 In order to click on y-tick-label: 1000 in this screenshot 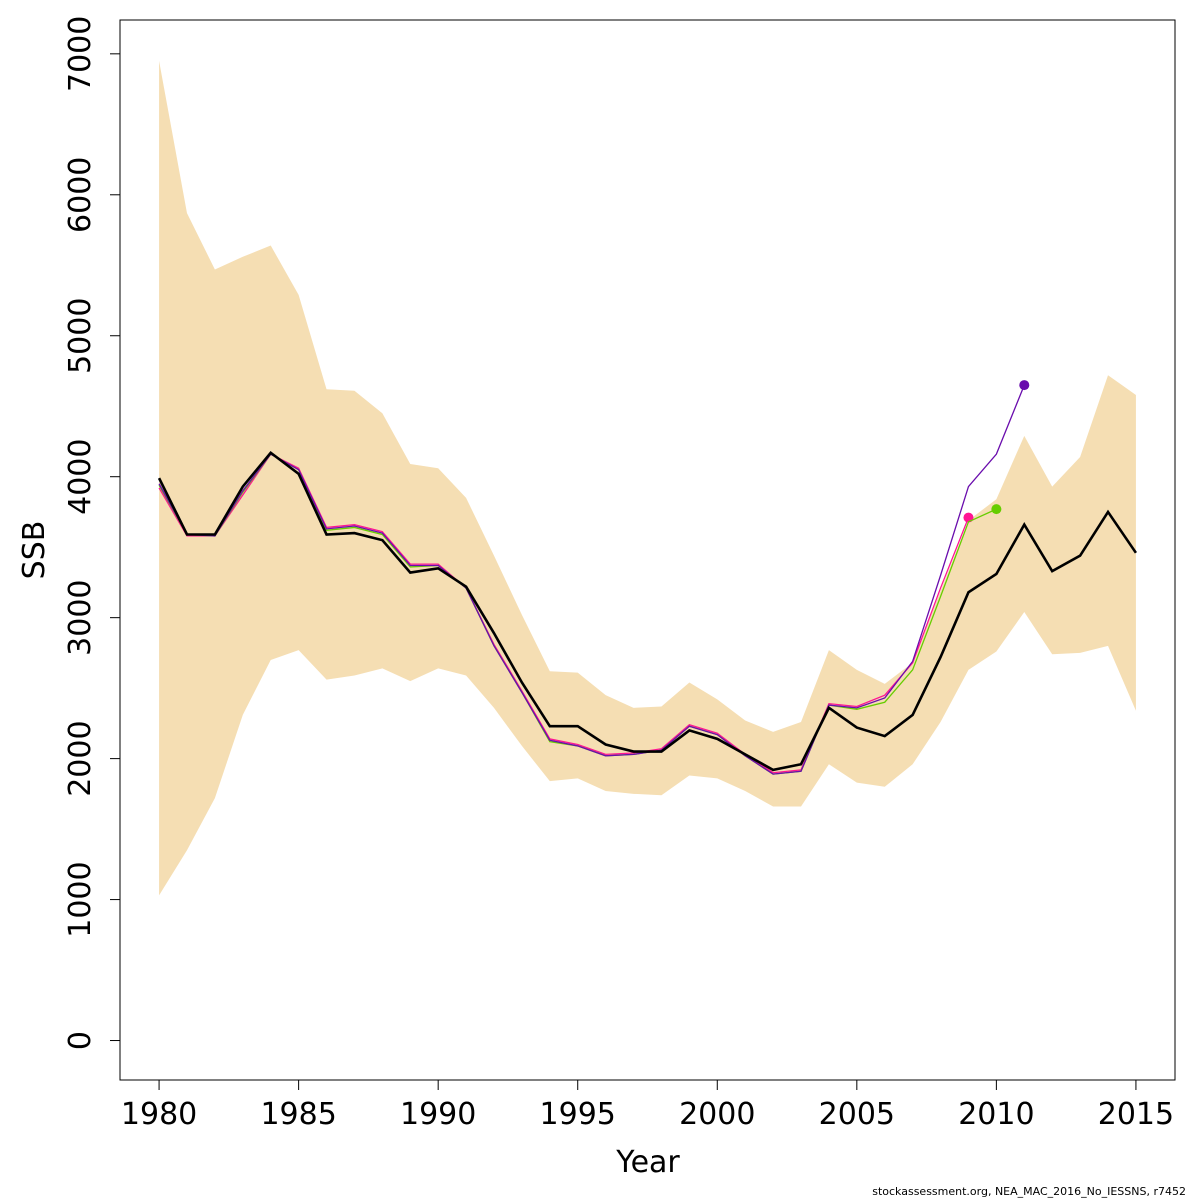, I will do `click(80, 899)`.